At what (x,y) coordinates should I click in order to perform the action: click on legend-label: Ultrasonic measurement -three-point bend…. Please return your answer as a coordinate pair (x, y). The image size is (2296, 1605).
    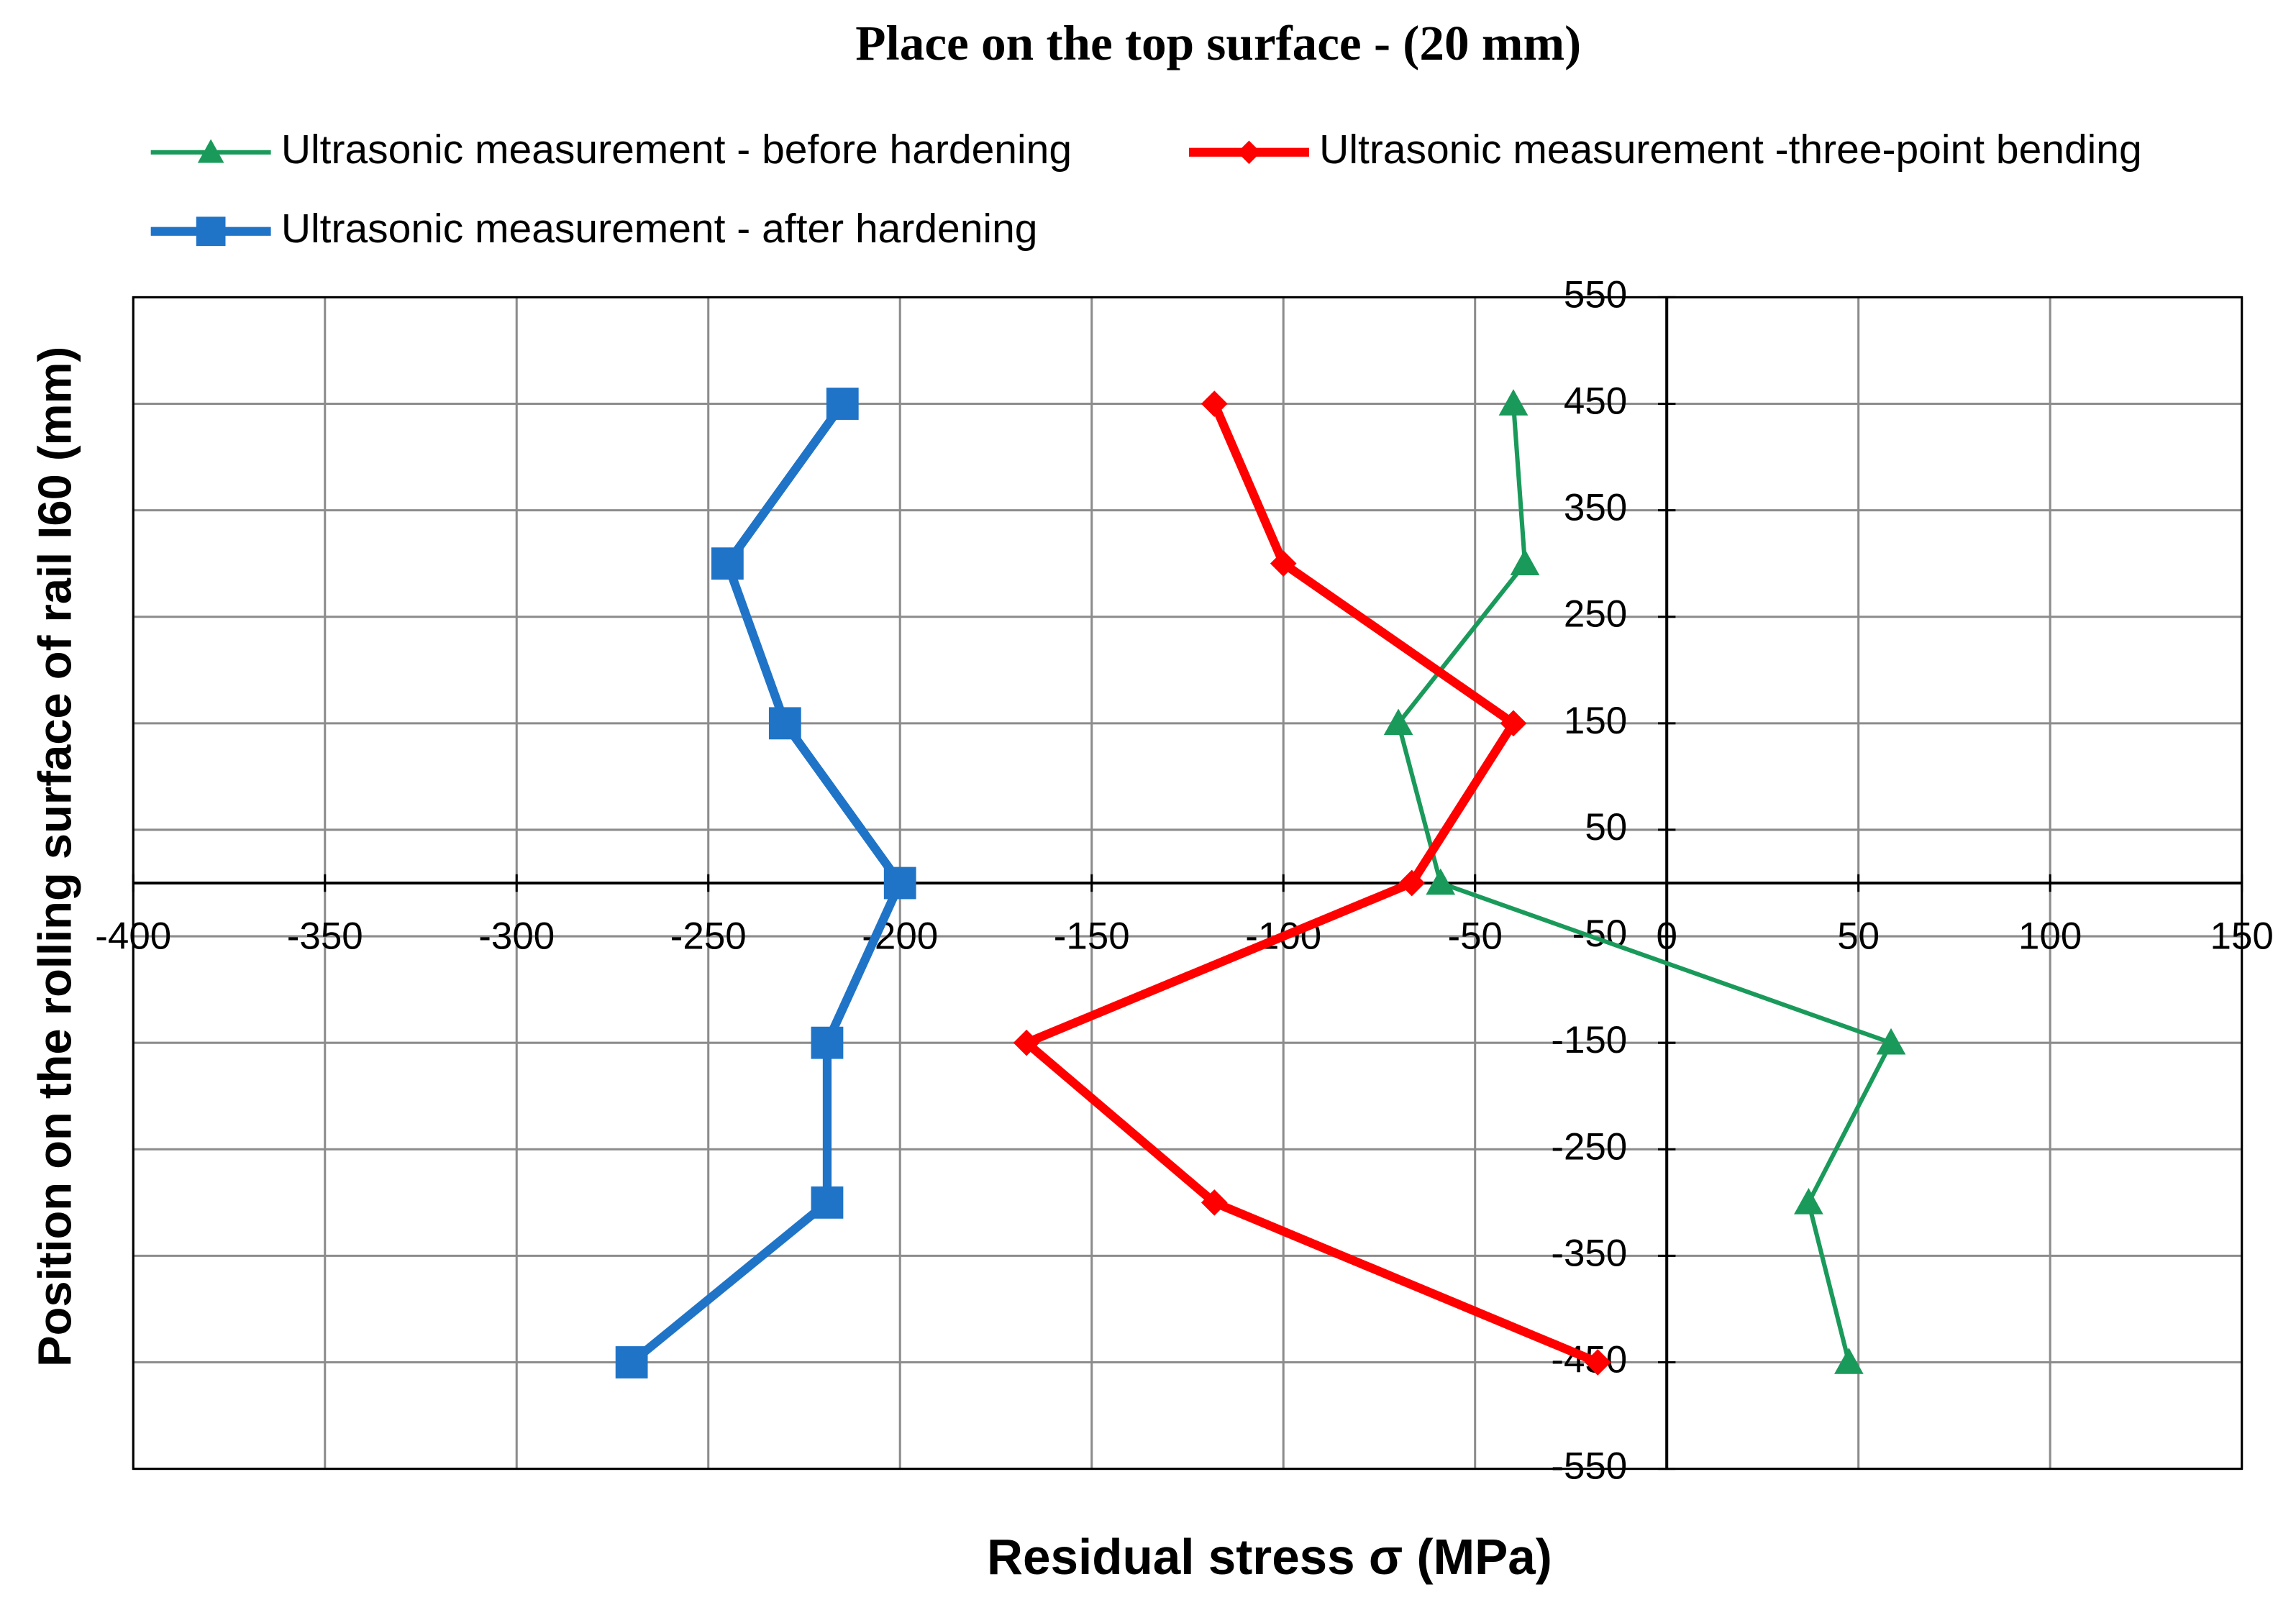
    Looking at the image, I should click on (1730, 150).